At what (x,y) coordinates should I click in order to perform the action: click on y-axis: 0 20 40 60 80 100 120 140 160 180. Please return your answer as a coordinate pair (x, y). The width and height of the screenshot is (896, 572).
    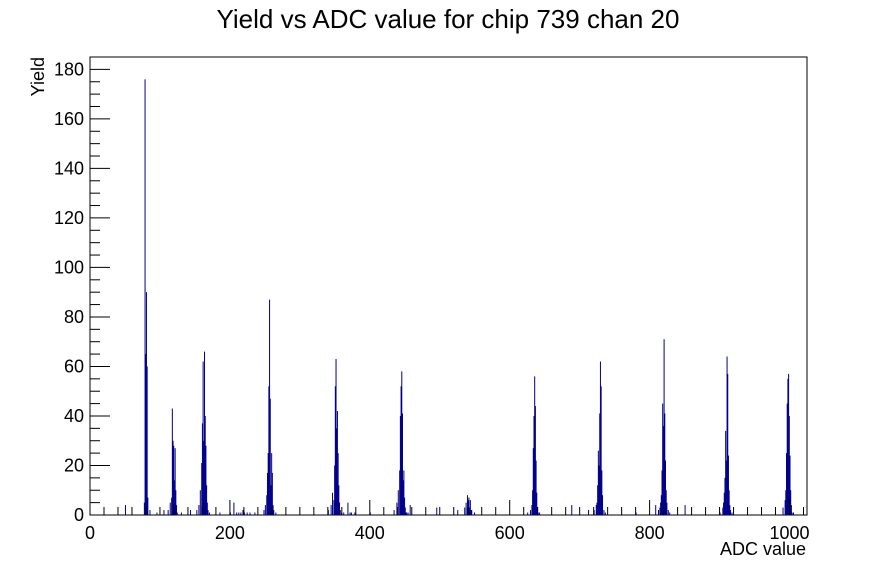
    Looking at the image, I should click on (82, 290).